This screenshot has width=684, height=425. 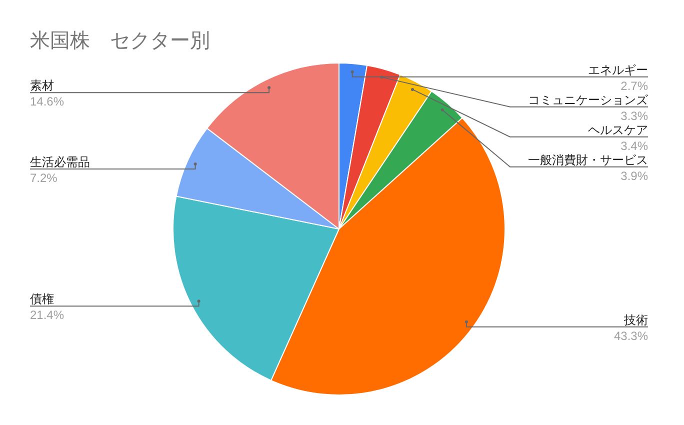 I want to click on slice-label: 素材, so click(x=42, y=85).